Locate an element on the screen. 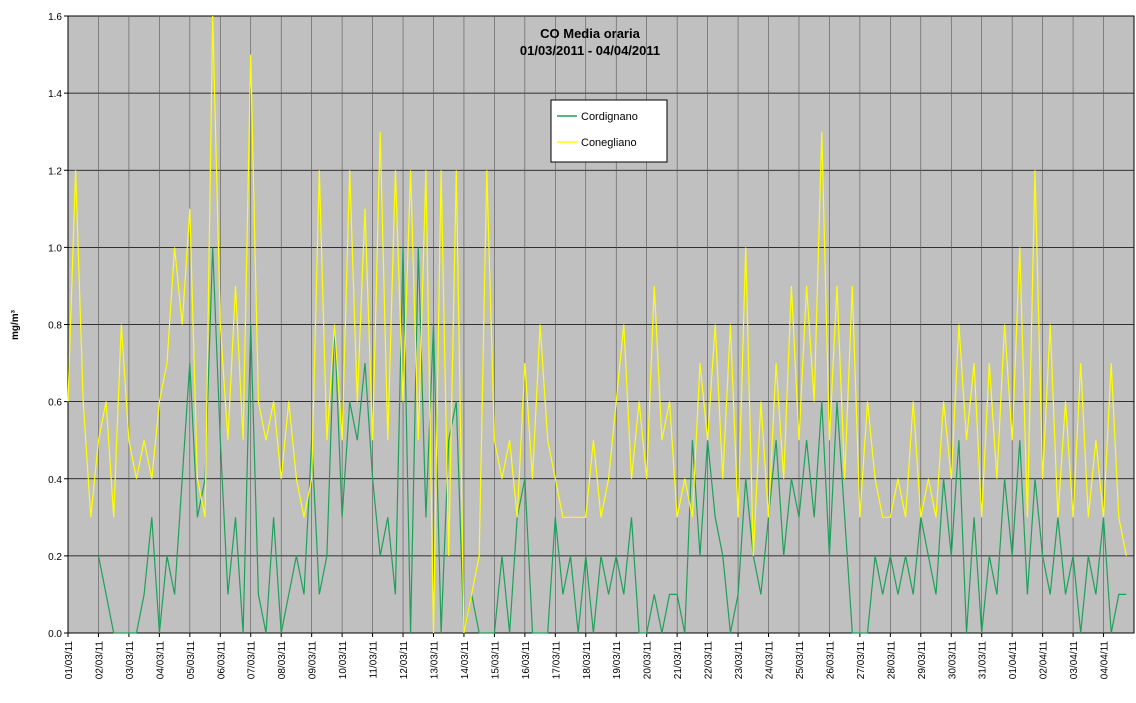 Image resolution: width=1136 pixels, height=703 pixels. x-tick-label: 28/03/11 is located at coordinates (891, 660).